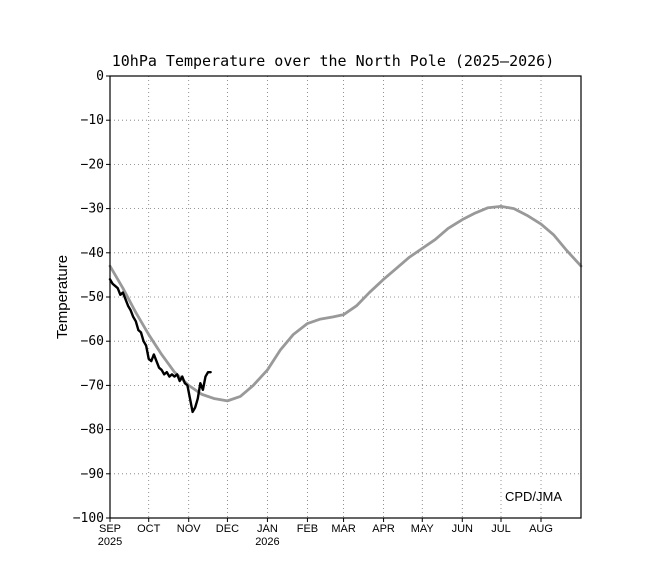  What do you see at coordinates (160, 346) in the screenshot?
I see `observed-line` at bounding box center [160, 346].